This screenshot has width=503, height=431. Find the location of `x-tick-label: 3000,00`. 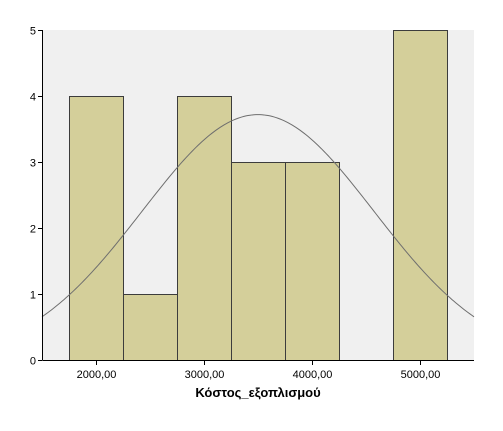

x-tick-label: 3000,00 is located at coordinates (205, 375).